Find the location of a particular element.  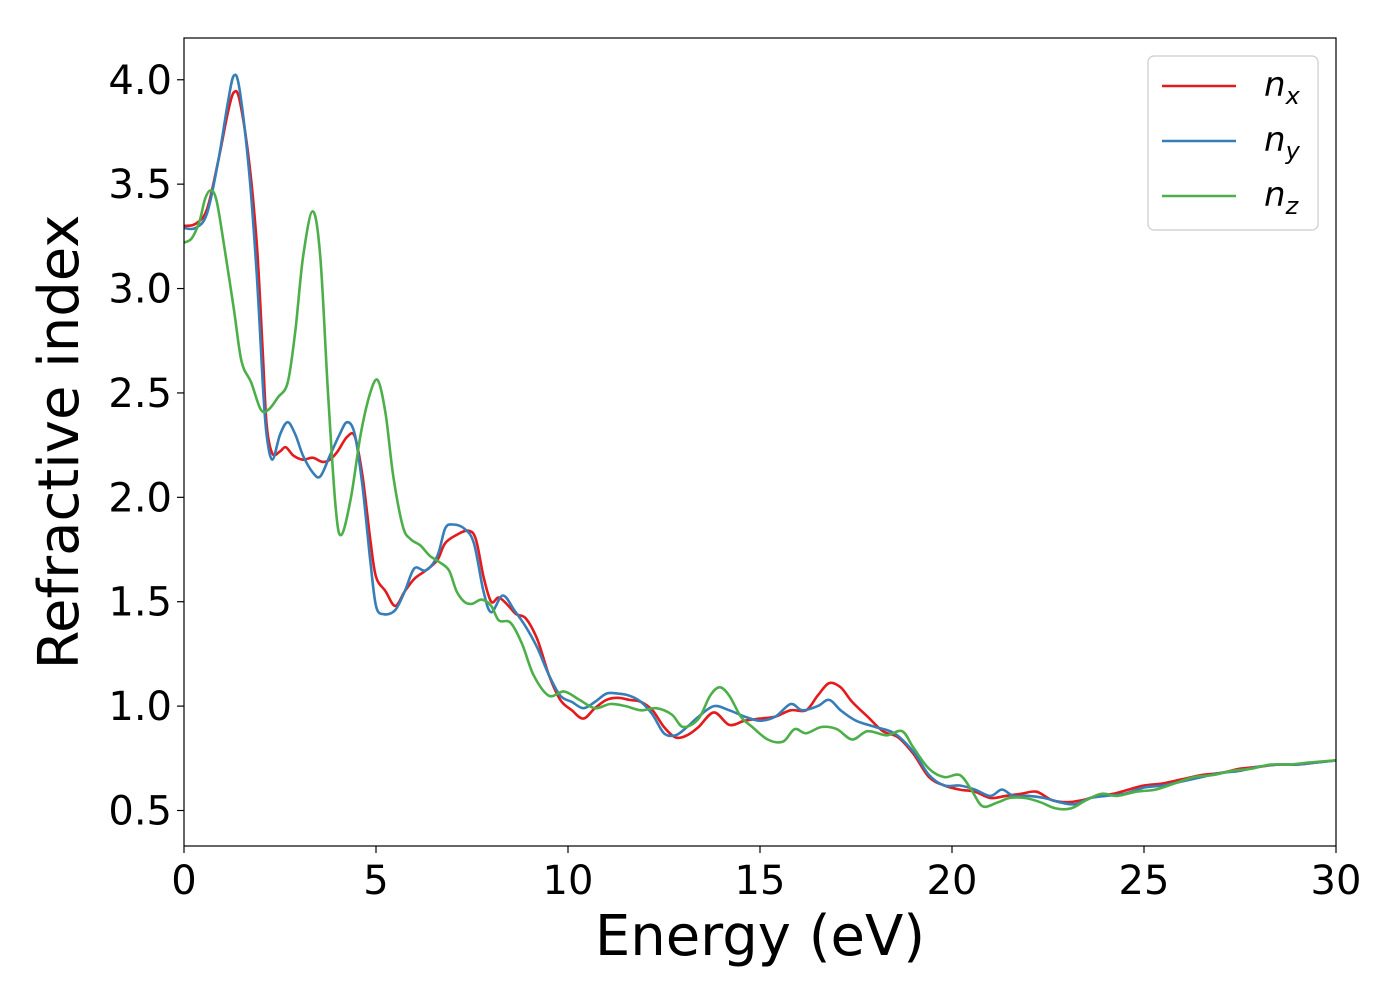

y-tick-label: 1.0 is located at coordinates (140, 707).